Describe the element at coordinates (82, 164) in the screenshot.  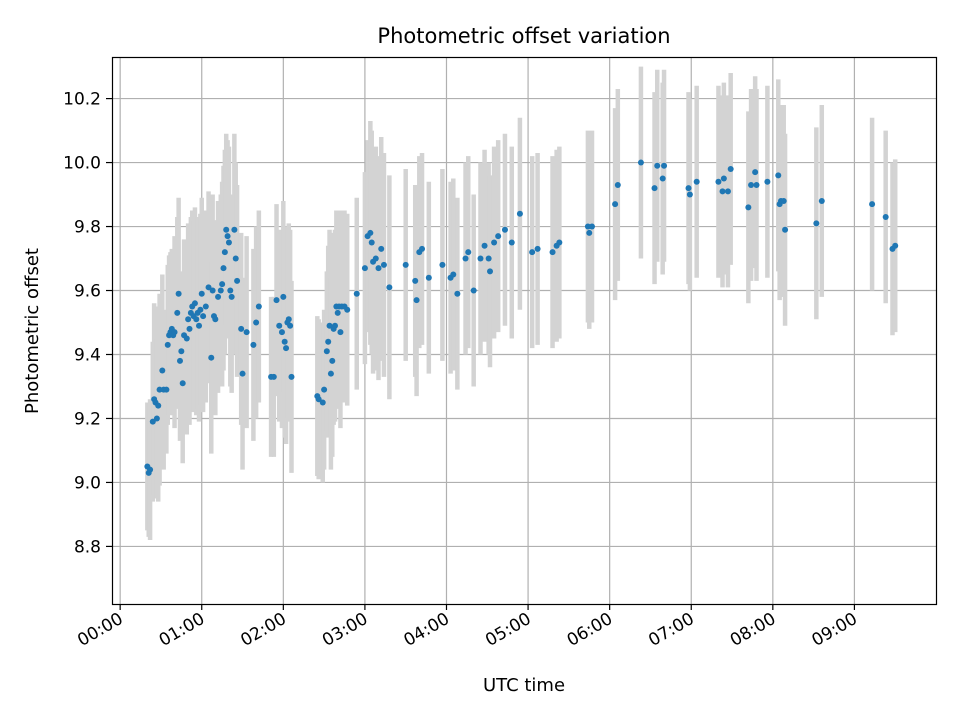
I see `y-tick-label: 10.0` at that location.